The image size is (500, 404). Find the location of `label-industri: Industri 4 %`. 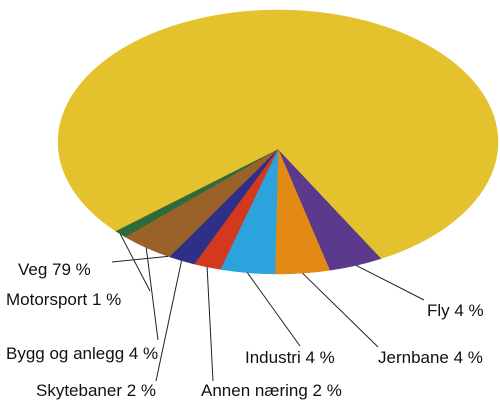

label-industri: Industri 4 % is located at coordinates (290, 357).